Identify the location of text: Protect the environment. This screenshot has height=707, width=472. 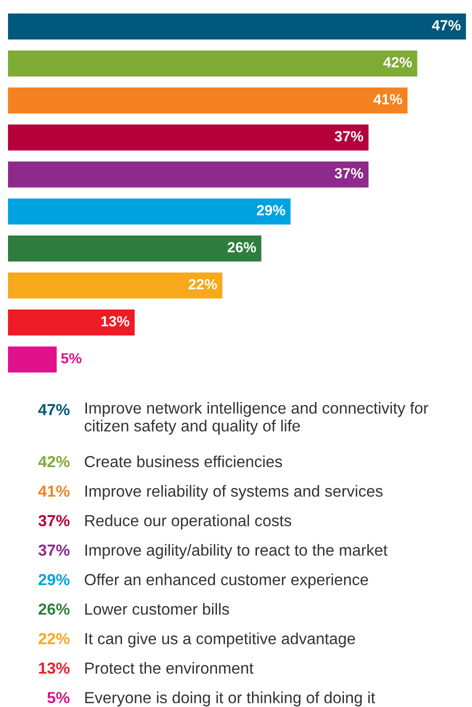
(169, 668).